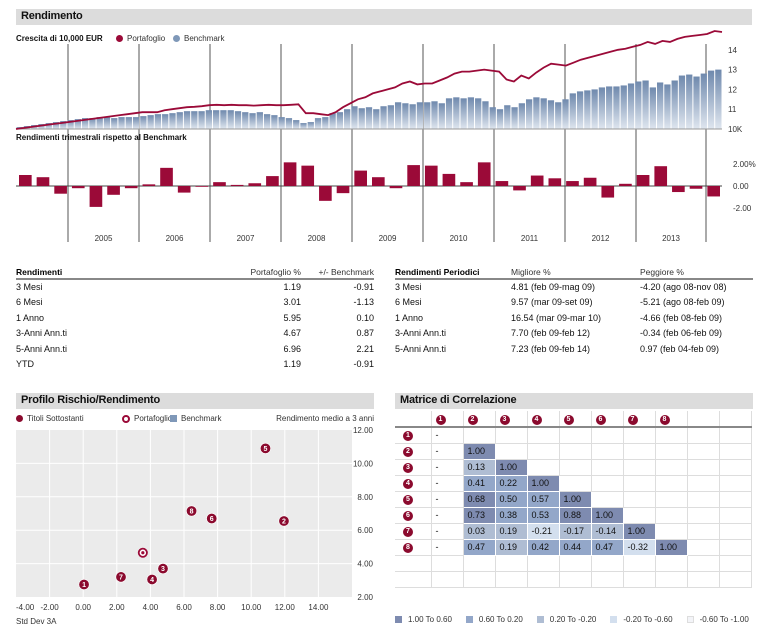  What do you see at coordinates (325, 418) in the screenshot?
I see `scatter-ylabel: Rendimento medio a 3 anni` at bounding box center [325, 418].